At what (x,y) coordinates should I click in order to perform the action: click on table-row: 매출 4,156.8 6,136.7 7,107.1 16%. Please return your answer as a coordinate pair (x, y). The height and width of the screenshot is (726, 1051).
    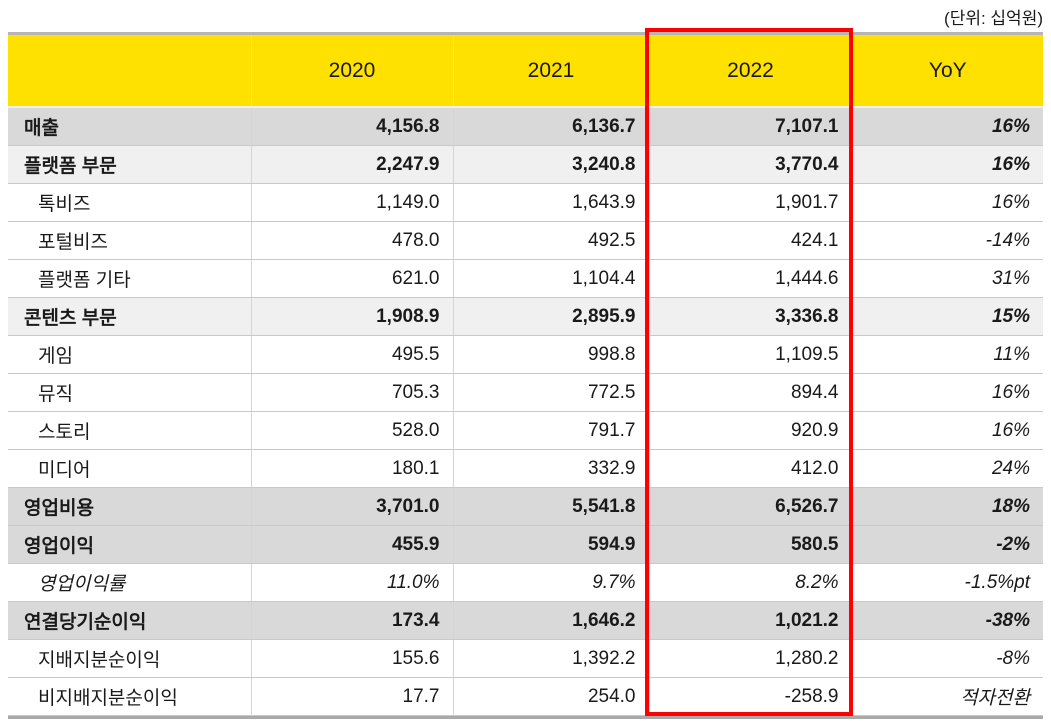
    Looking at the image, I should click on (525, 126).